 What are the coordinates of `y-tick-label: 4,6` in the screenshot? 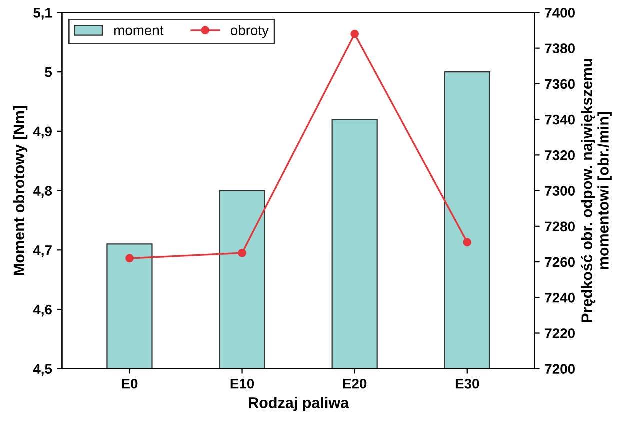 It's located at (42, 310).